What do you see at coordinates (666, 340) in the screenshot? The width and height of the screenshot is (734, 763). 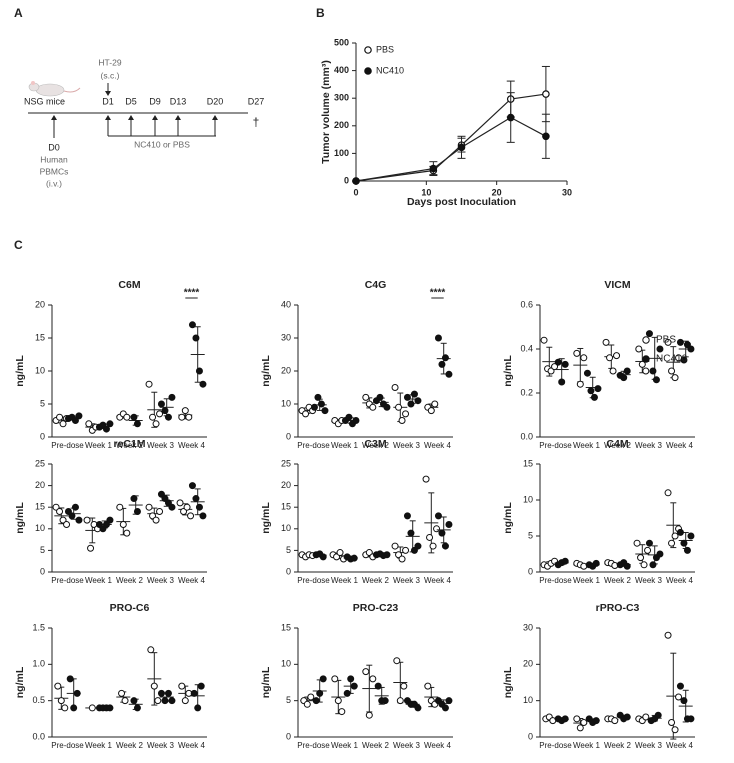 I see `legend-label: PBS` at bounding box center [666, 340].